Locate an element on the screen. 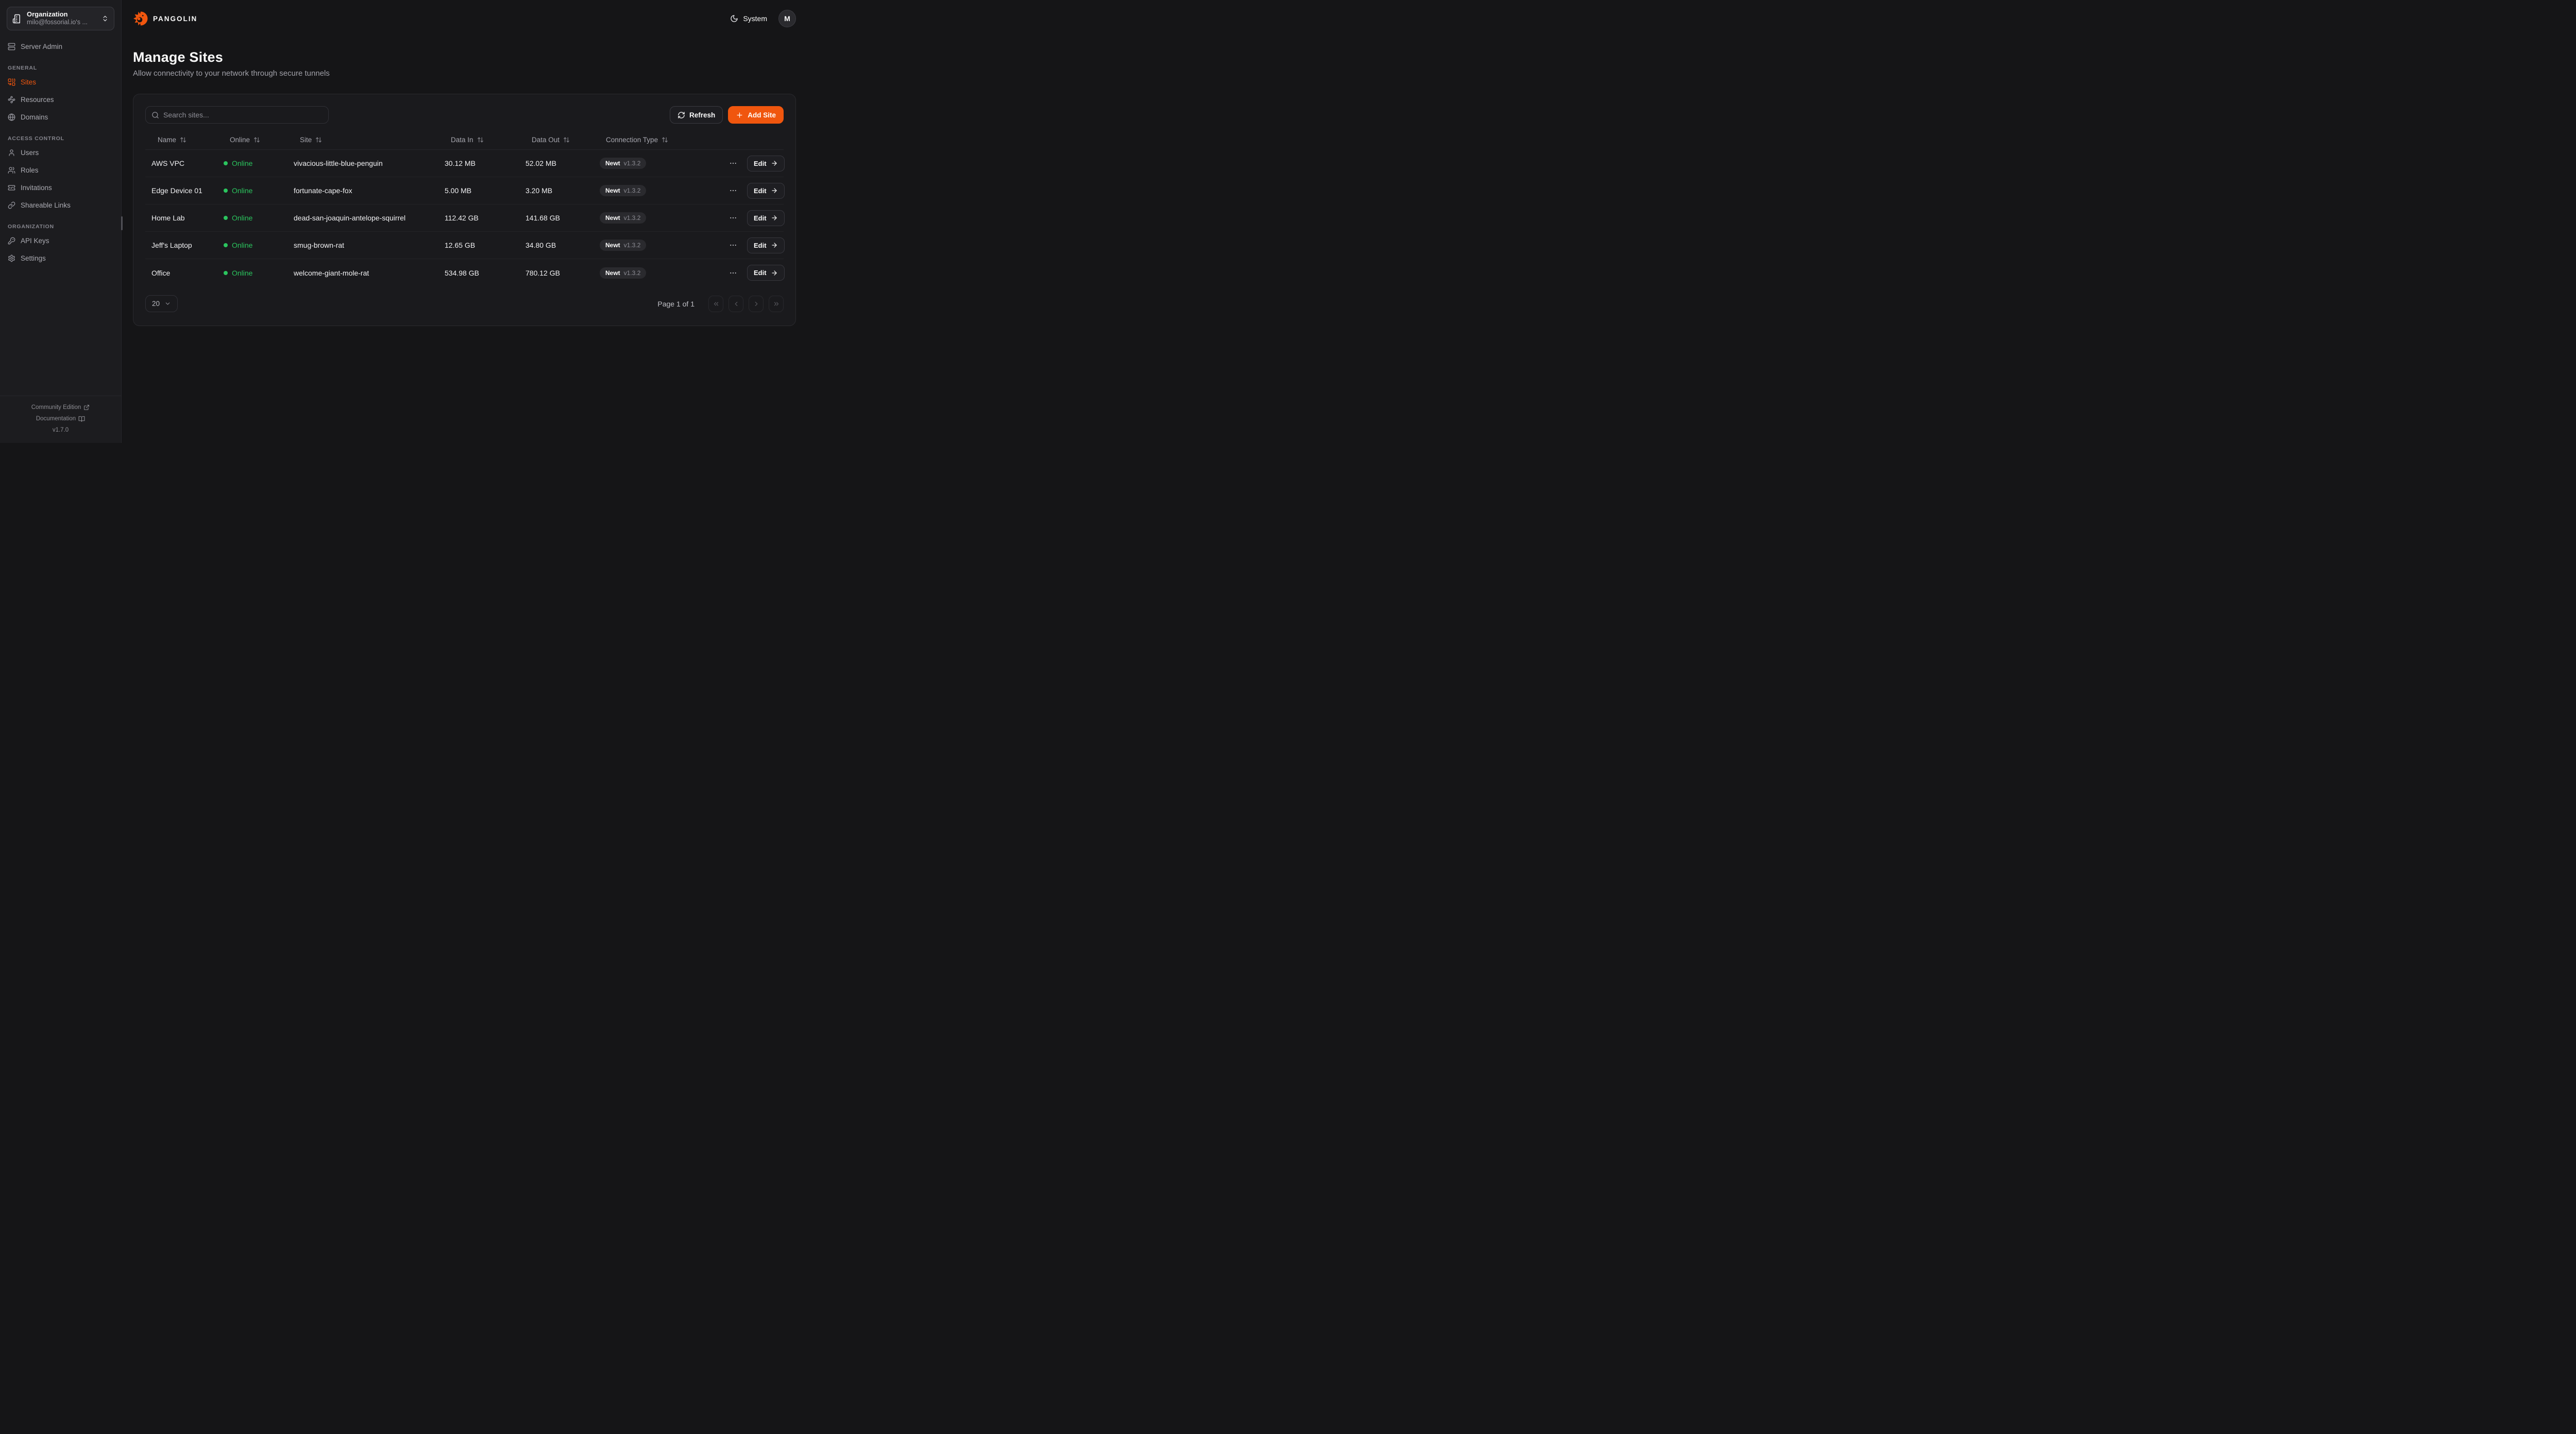  key-icon is located at coordinates (11, 241).